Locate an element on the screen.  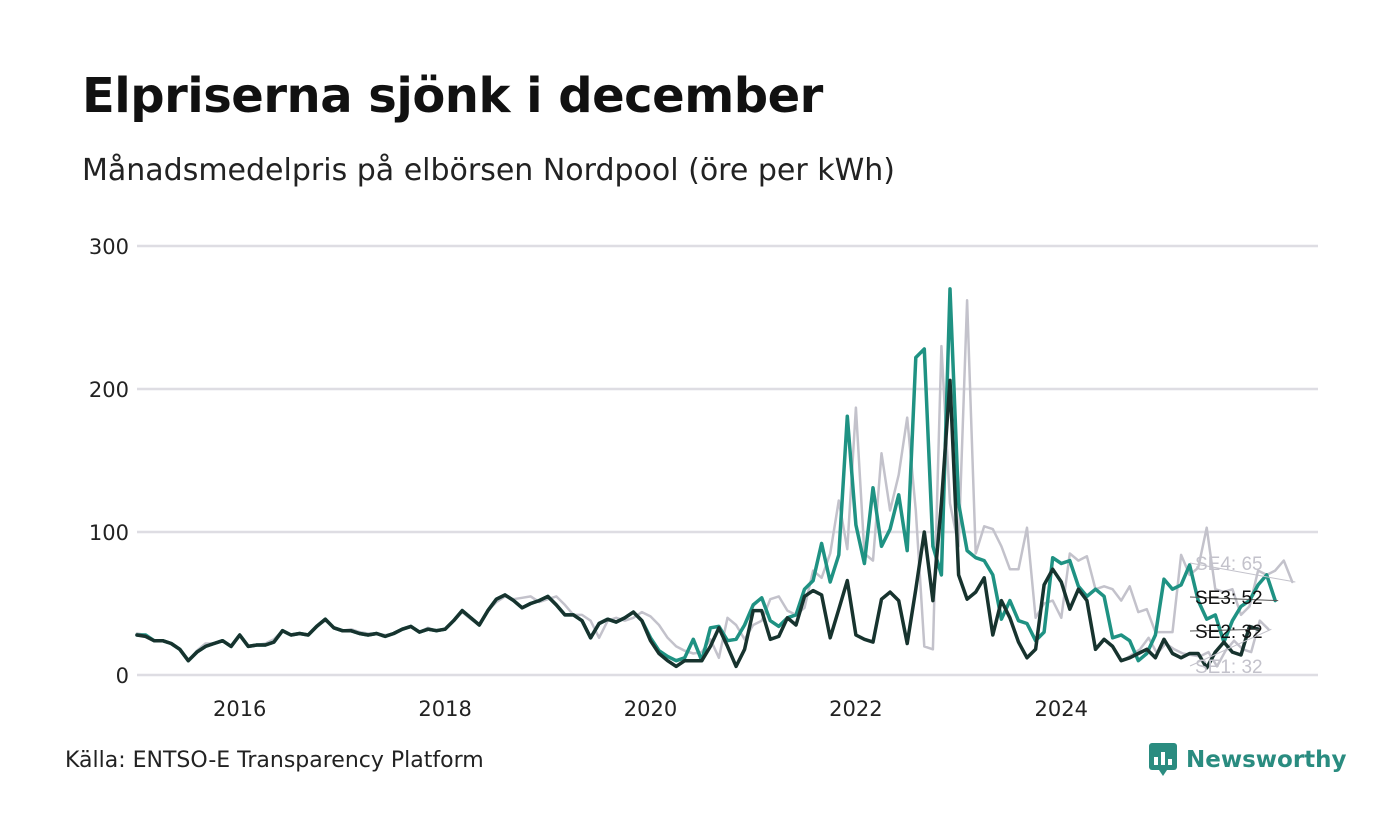
x-axis-labels: 2016 2018 2020 2022 2024 is located at coordinates (650, 709).